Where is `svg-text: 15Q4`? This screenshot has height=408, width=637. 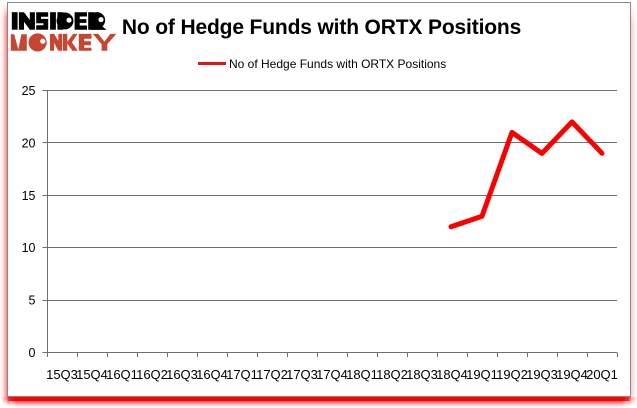 svg-text: 15Q4 is located at coordinates (92, 374).